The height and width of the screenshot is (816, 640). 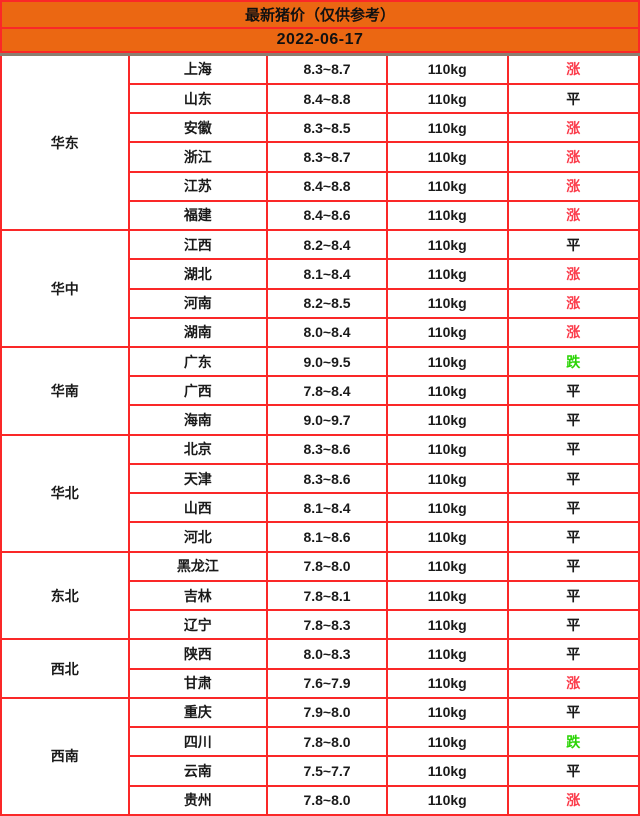 What do you see at coordinates (198, 566) in the screenshot?
I see `province-cell: 黑龙江` at bounding box center [198, 566].